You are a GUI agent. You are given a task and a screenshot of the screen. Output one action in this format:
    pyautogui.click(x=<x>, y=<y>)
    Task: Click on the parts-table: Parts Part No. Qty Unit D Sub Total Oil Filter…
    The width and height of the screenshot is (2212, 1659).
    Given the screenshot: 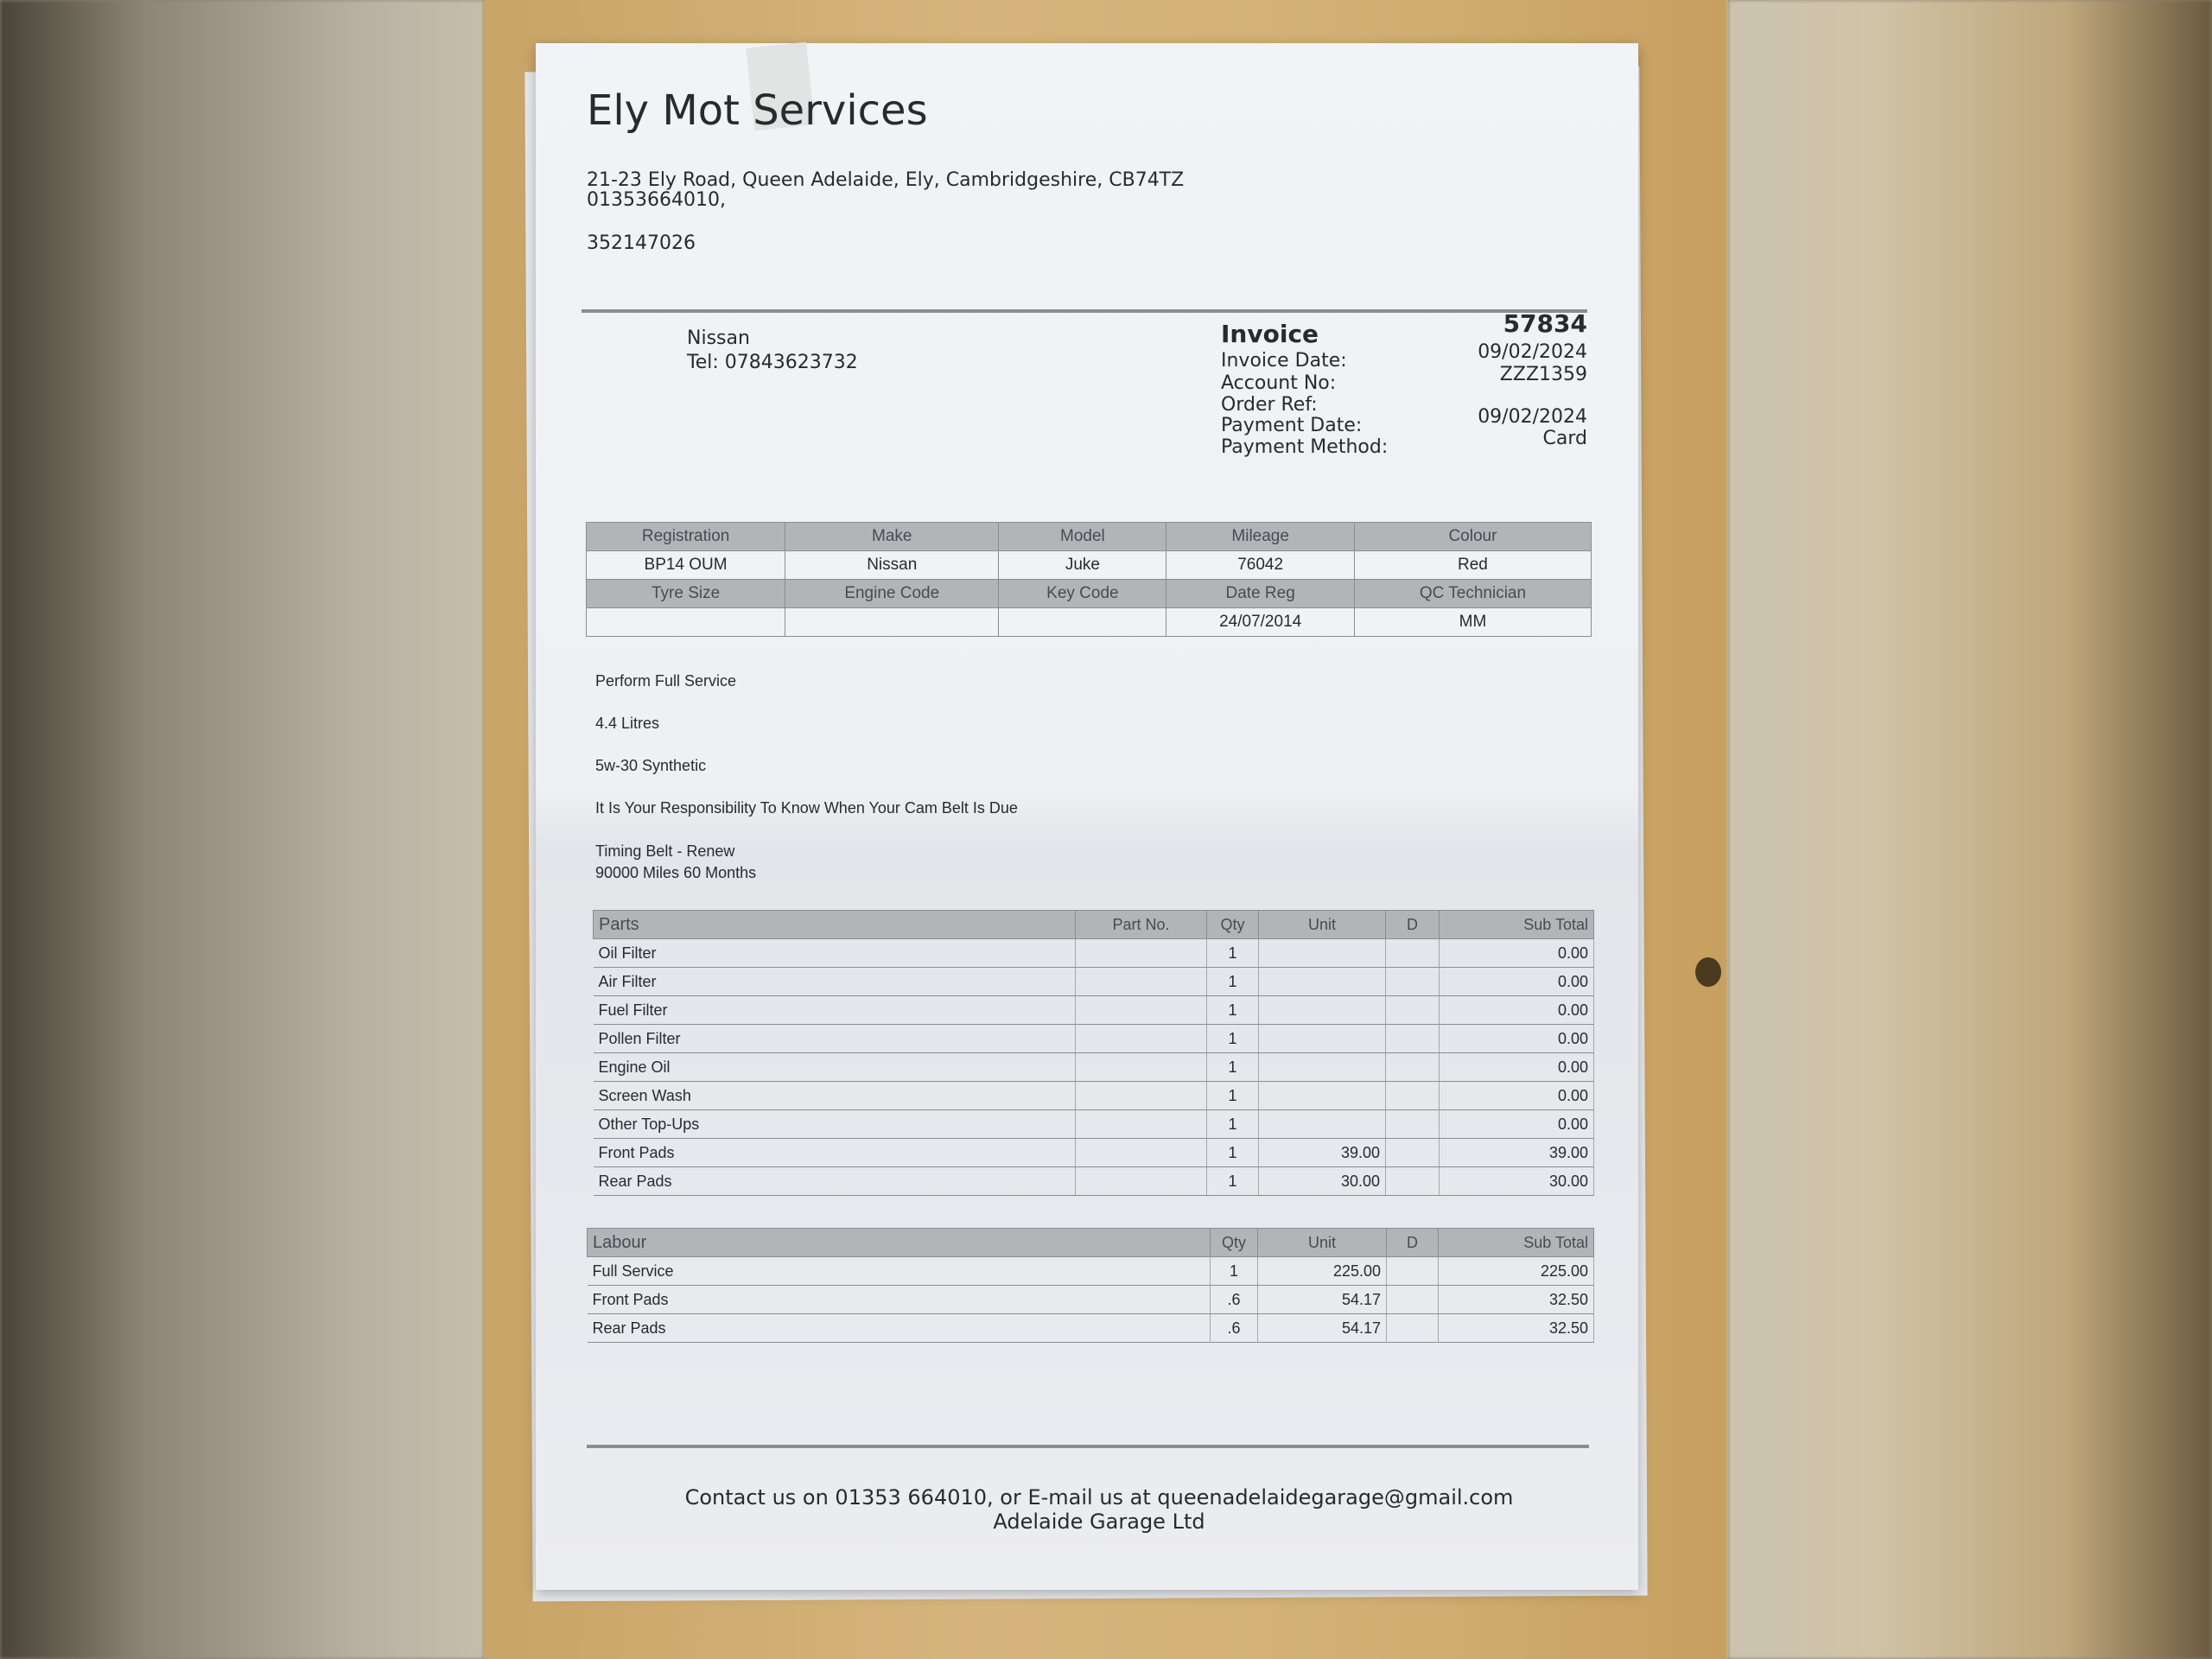 What is the action you would take?
    pyautogui.click(x=1093, y=1053)
    